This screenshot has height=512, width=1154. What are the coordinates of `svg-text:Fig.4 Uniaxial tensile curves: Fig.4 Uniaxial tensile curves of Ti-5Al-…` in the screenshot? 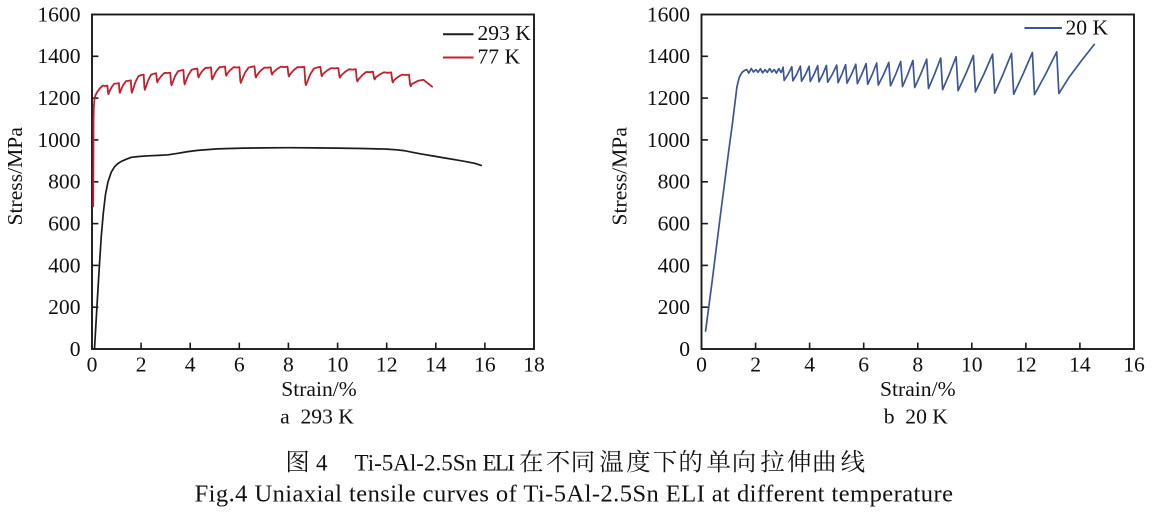 It's located at (574, 494).